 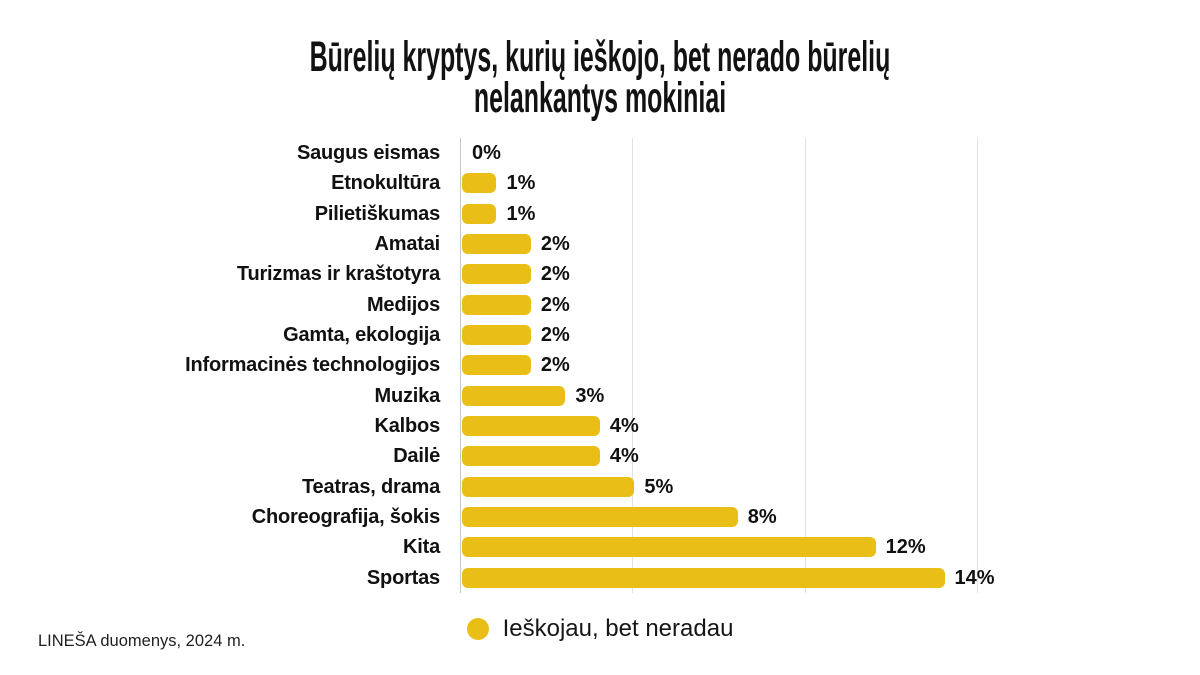 I want to click on chart-row: Kalbos 4%, so click(x=600, y=426).